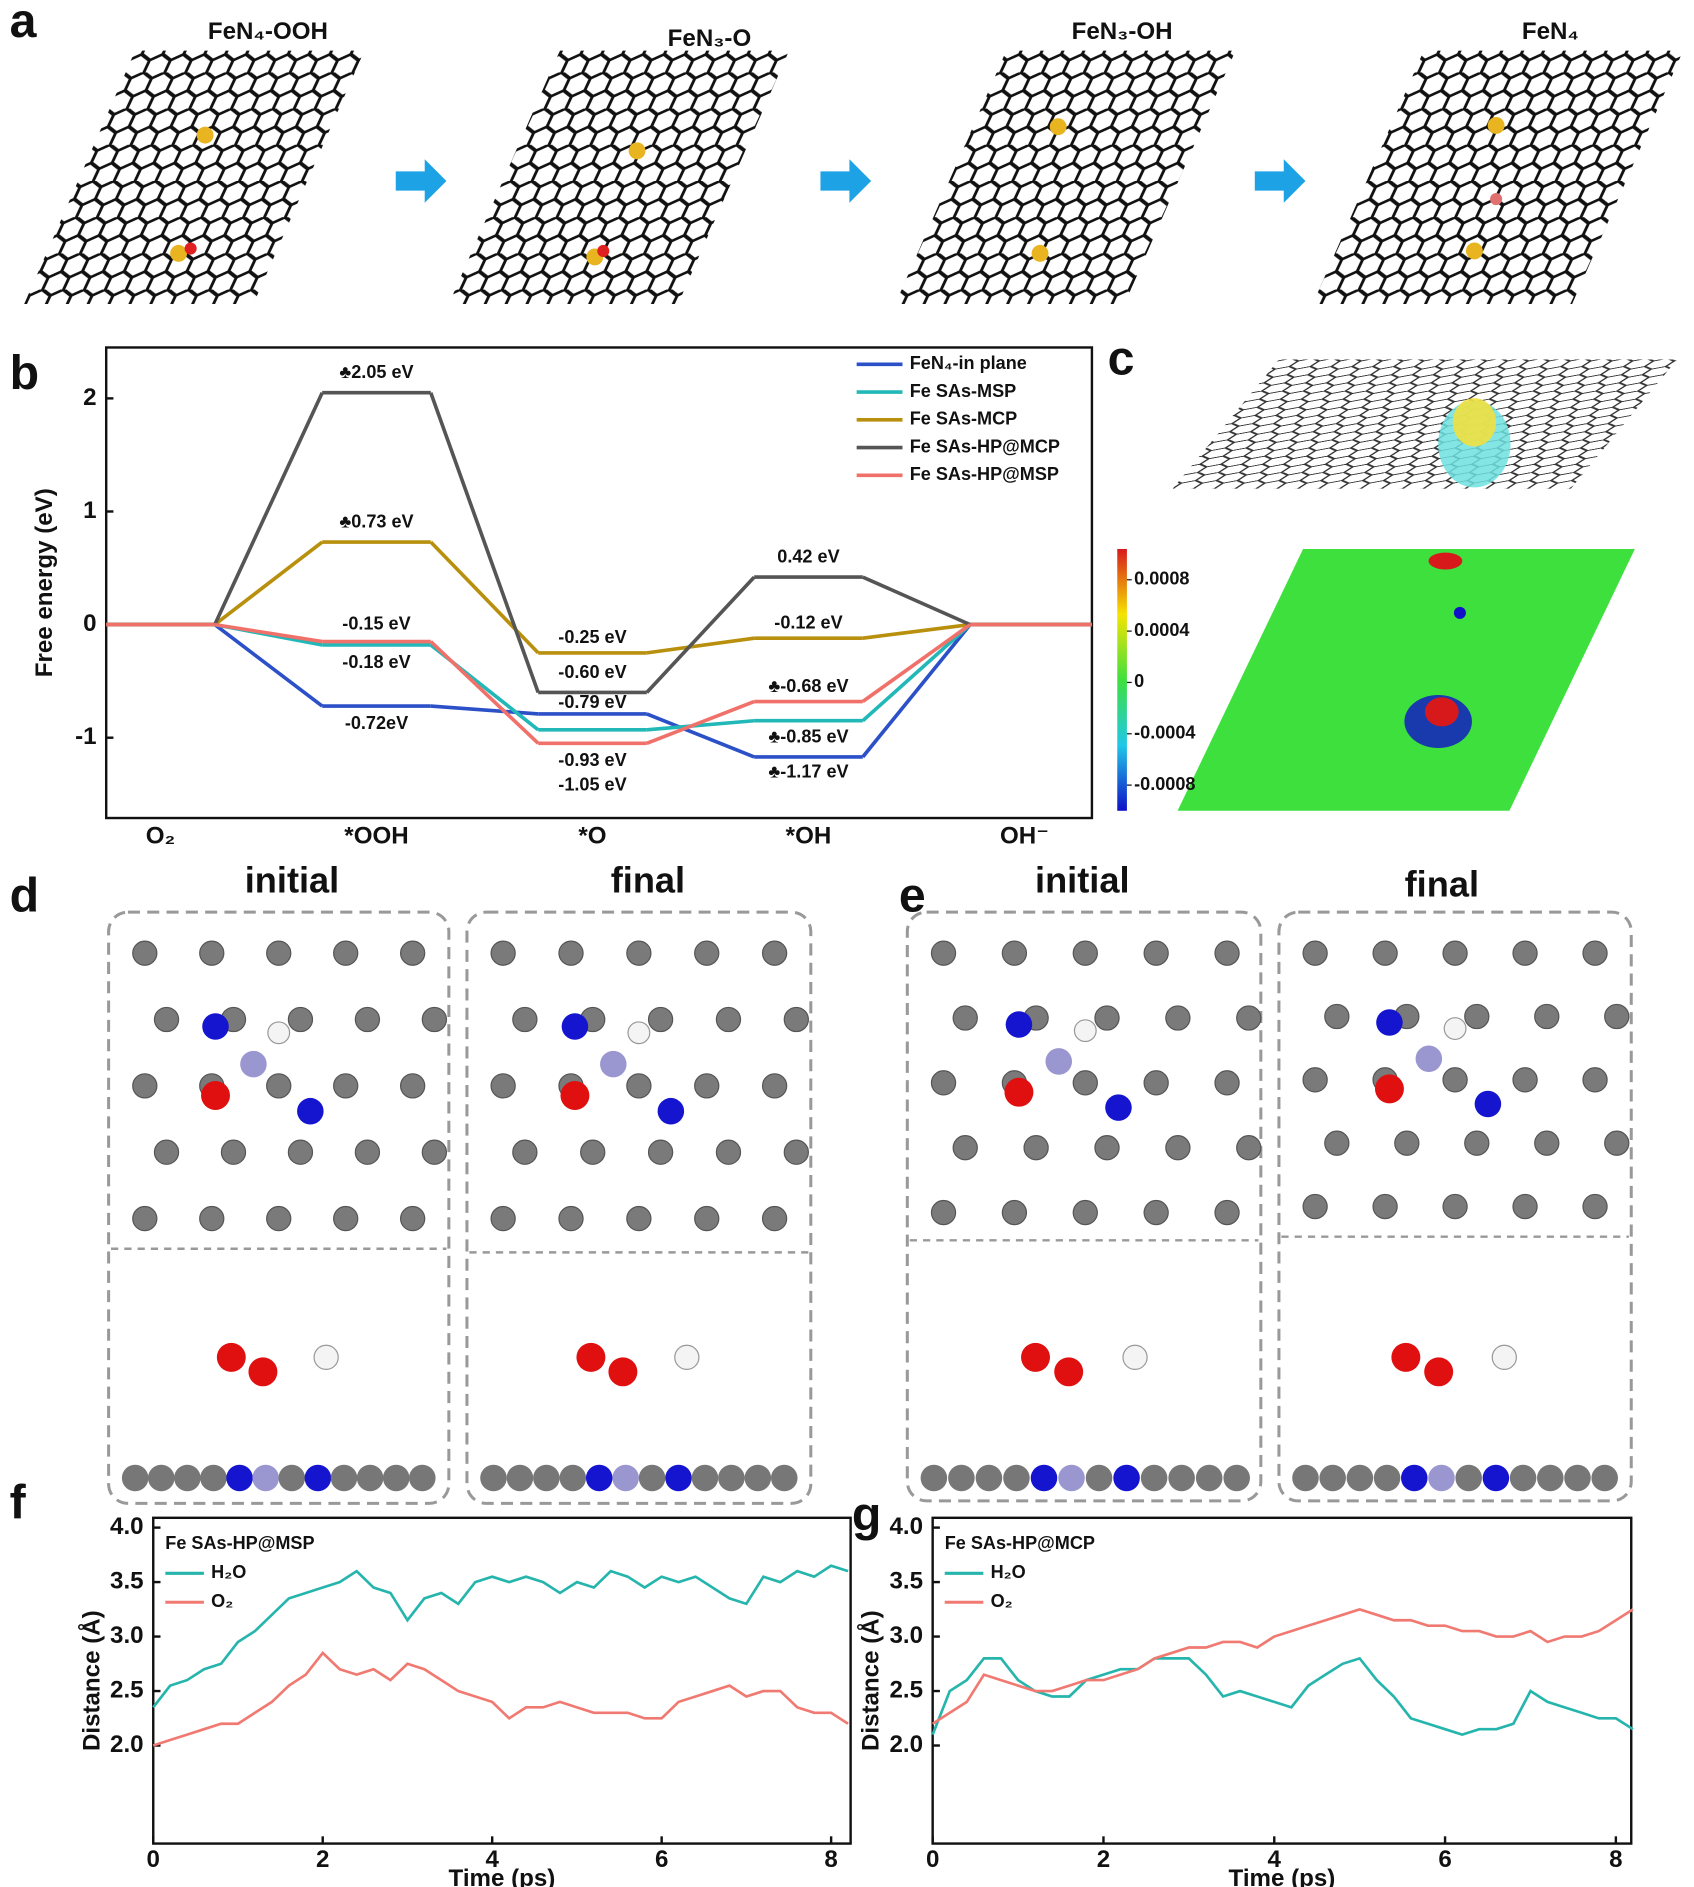 This screenshot has width=1694, height=1887. What do you see at coordinates (460, 1182) in the screenshot?
I see `panel-d: initial final` at bounding box center [460, 1182].